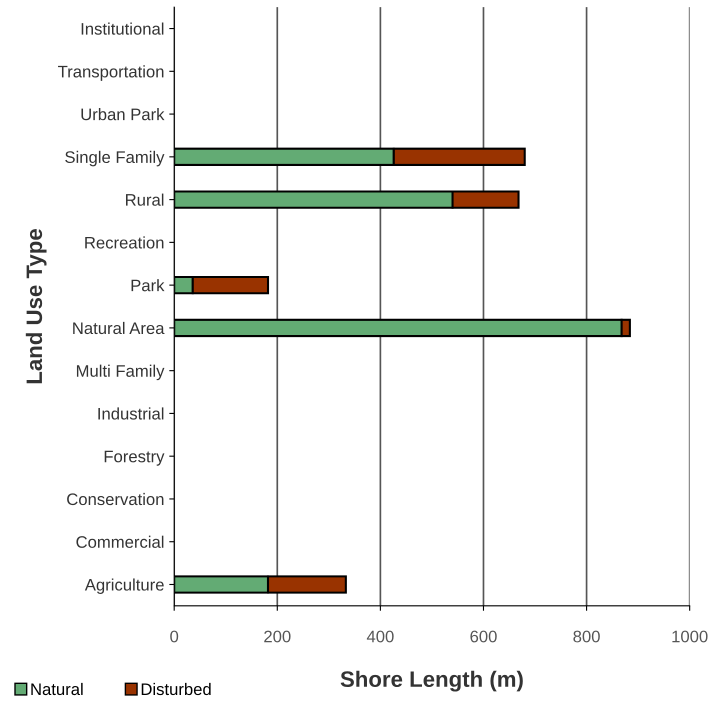 The image size is (711, 717). What do you see at coordinates (148, 285) in the screenshot?
I see `y-tick-label: Park` at bounding box center [148, 285].